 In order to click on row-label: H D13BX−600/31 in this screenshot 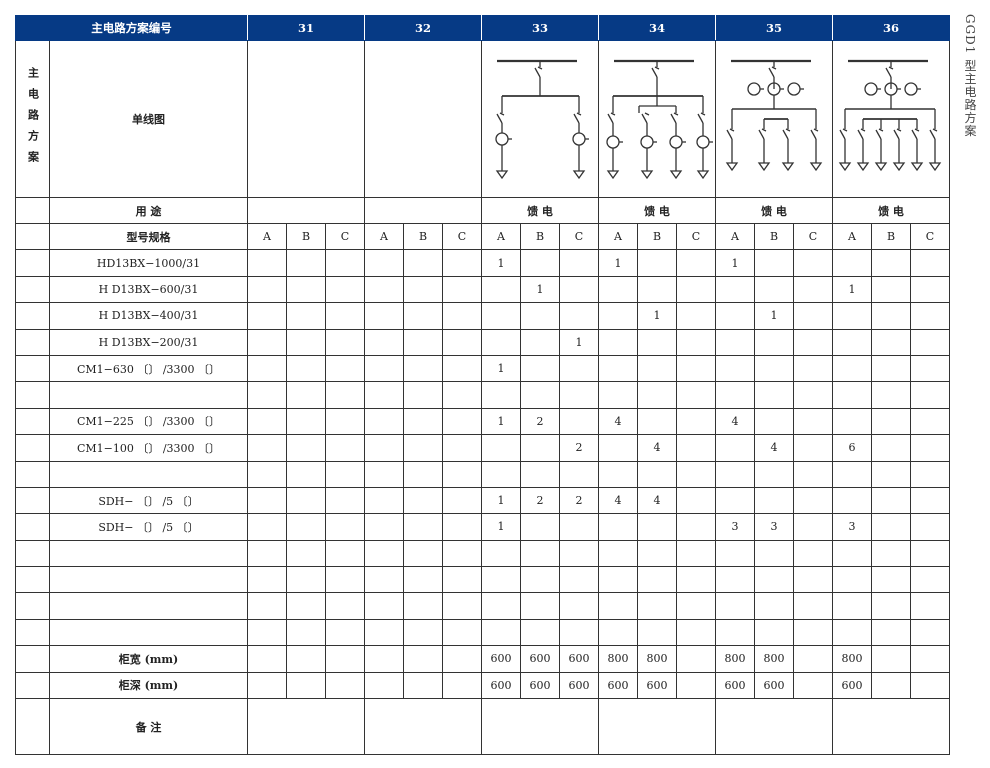, I will do `click(148, 289)`.